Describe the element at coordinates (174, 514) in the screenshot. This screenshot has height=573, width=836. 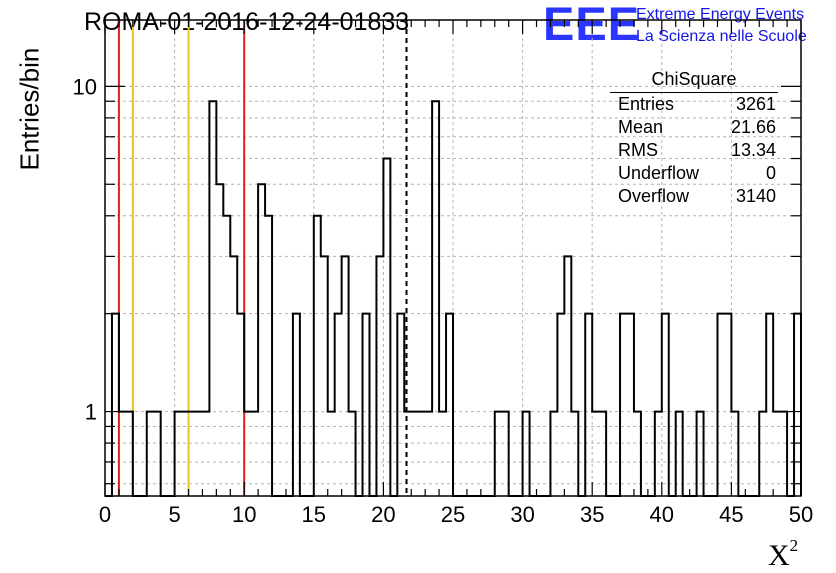
I see `x-tick-label: 5` at that location.